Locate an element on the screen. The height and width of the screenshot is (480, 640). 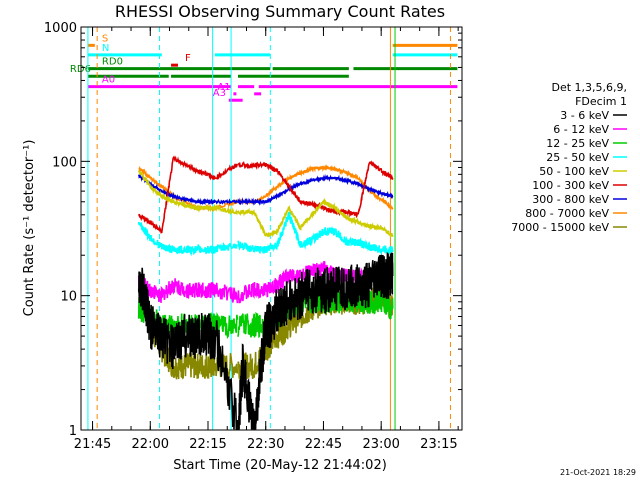
flag-label: A1 is located at coordinates (223, 87).